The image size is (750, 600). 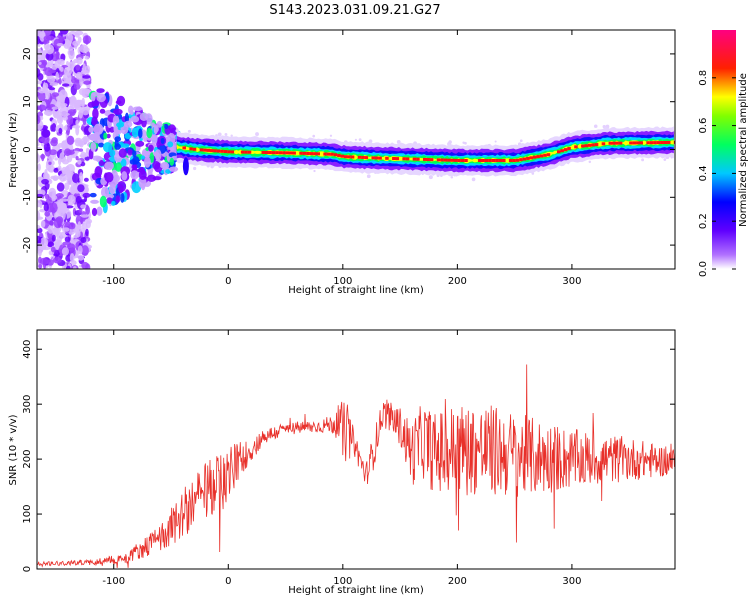 What do you see at coordinates (703, 221) in the screenshot?
I see `colorbar-tick-label: 0.2` at bounding box center [703, 221].